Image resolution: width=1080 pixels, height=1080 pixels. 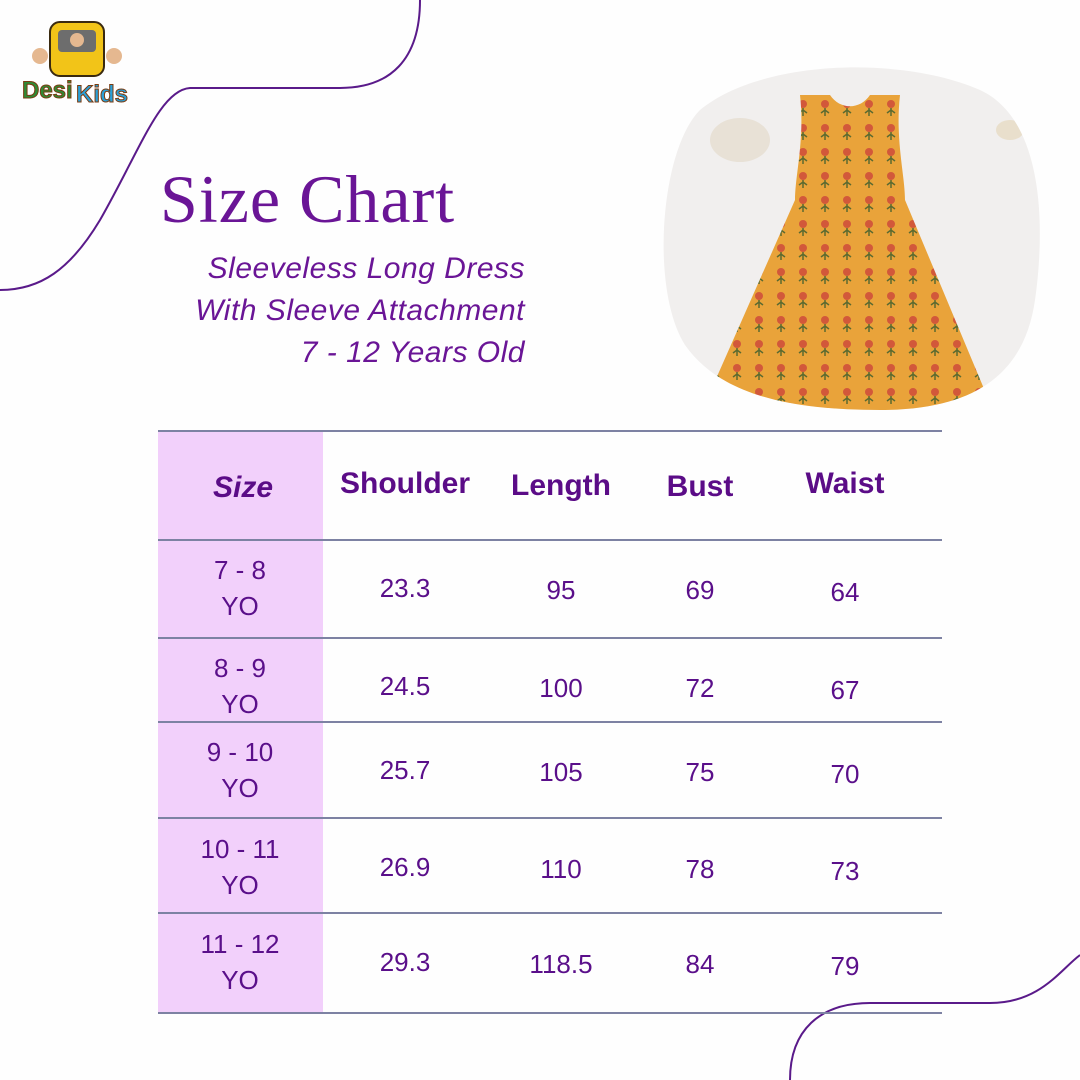 What do you see at coordinates (405, 867) in the screenshot?
I see `measurement-cell: 26.9` at bounding box center [405, 867].